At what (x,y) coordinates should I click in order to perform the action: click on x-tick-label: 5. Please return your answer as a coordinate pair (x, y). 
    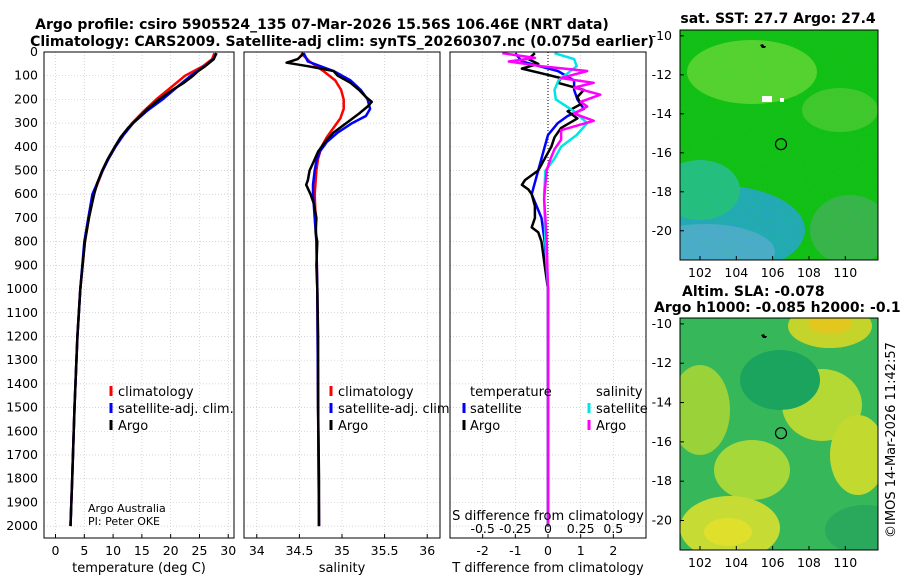
    Looking at the image, I should click on (84, 550).